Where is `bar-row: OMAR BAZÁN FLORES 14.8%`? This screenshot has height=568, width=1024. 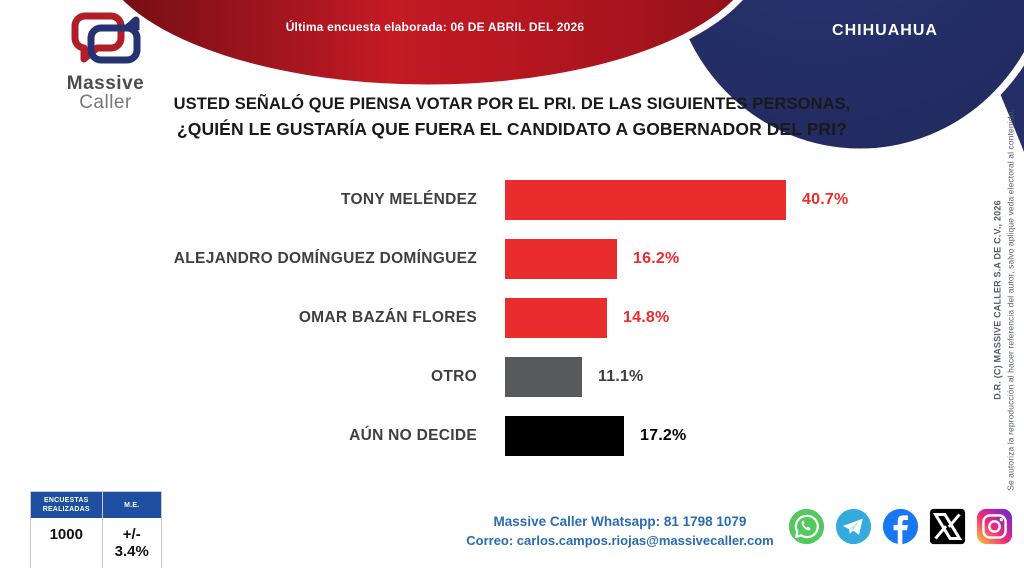
bar-row: OMAR BAZÁN FLORES 14.8% is located at coordinates (490, 318).